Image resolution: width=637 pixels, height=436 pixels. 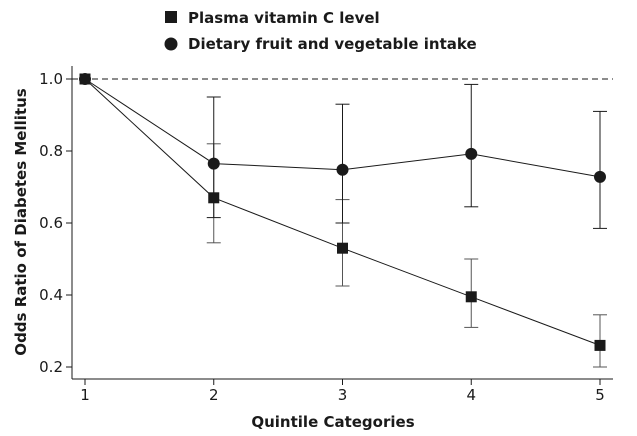 What do you see at coordinates (171, 44) in the screenshot?
I see `legend-marker-circle` at bounding box center [171, 44].